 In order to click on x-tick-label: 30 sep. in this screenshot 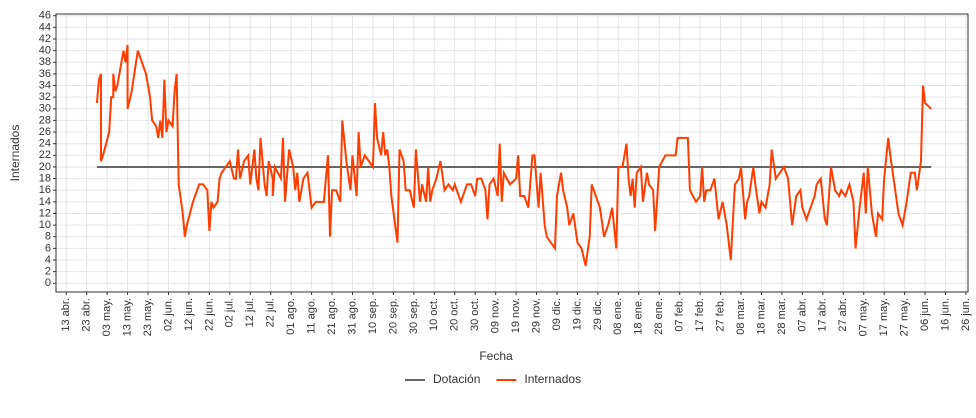, I will do `click(414, 316)`.